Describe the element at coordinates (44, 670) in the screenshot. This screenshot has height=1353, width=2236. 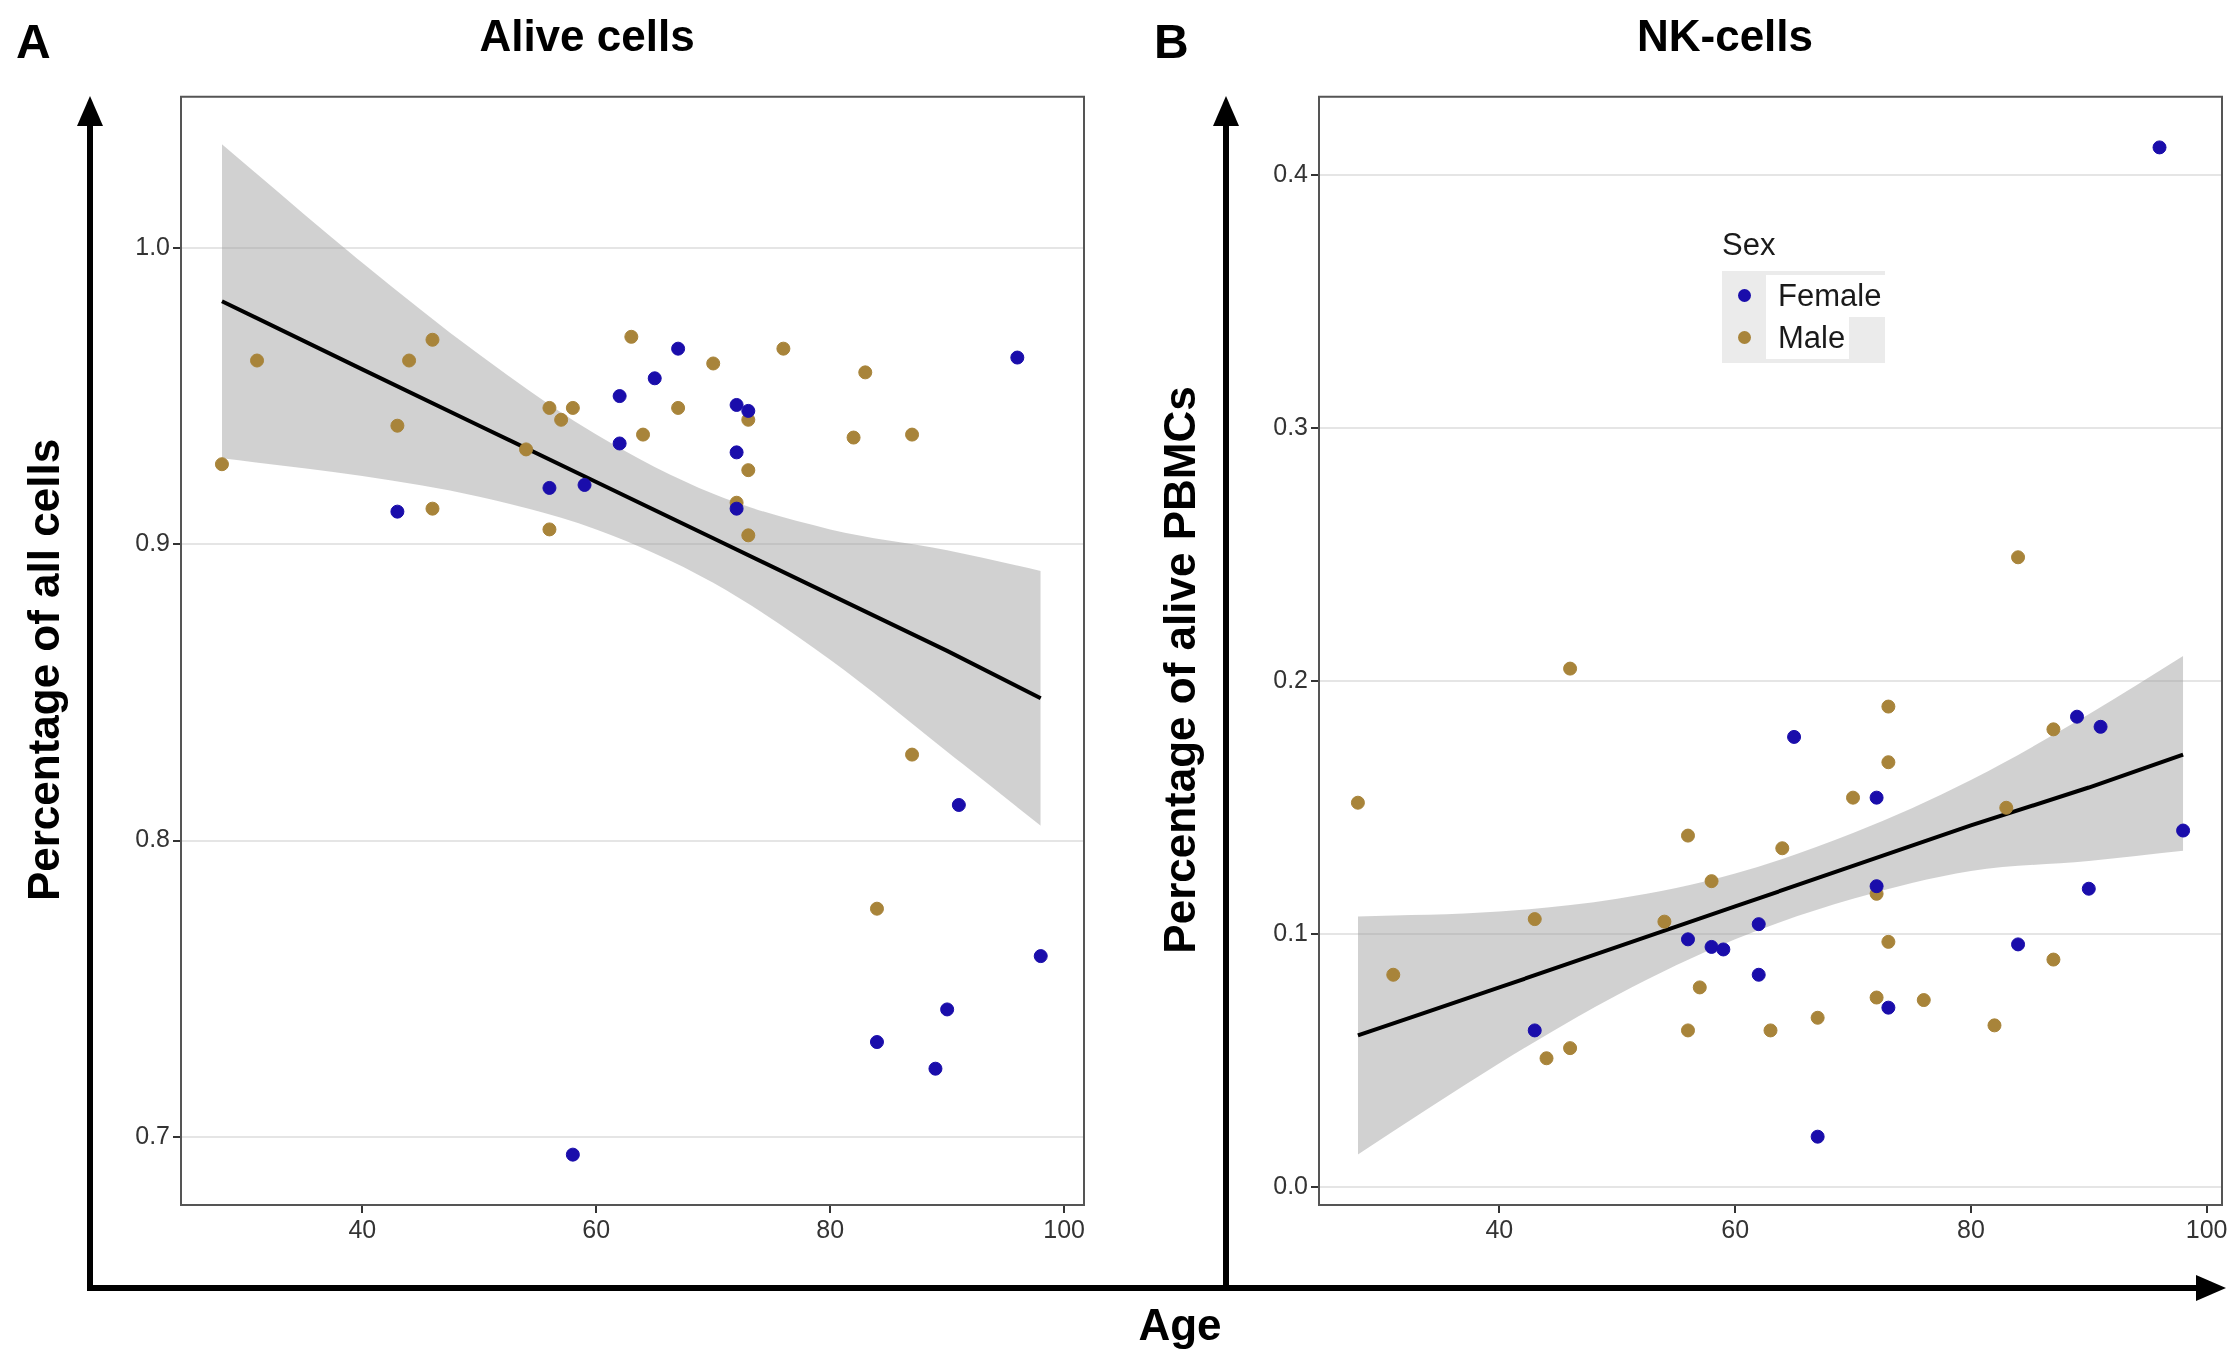
I see `y-axis-title: Percentage of all cells` at that location.